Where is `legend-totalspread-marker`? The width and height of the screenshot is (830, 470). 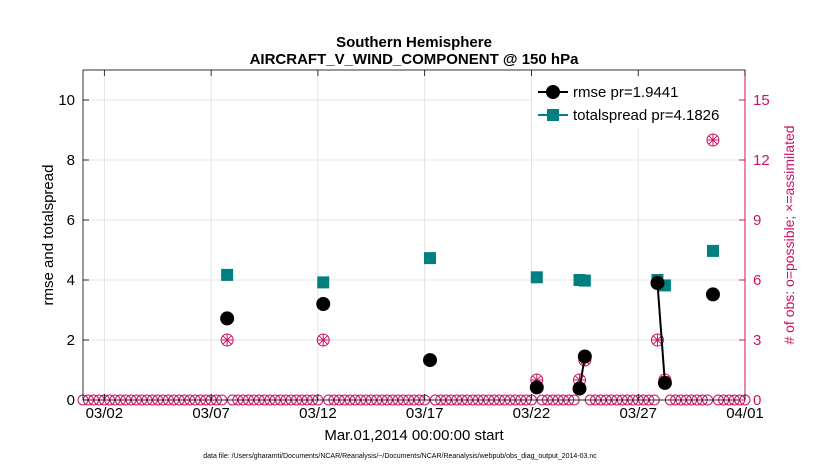
legend-totalspread-marker is located at coordinates (553, 115).